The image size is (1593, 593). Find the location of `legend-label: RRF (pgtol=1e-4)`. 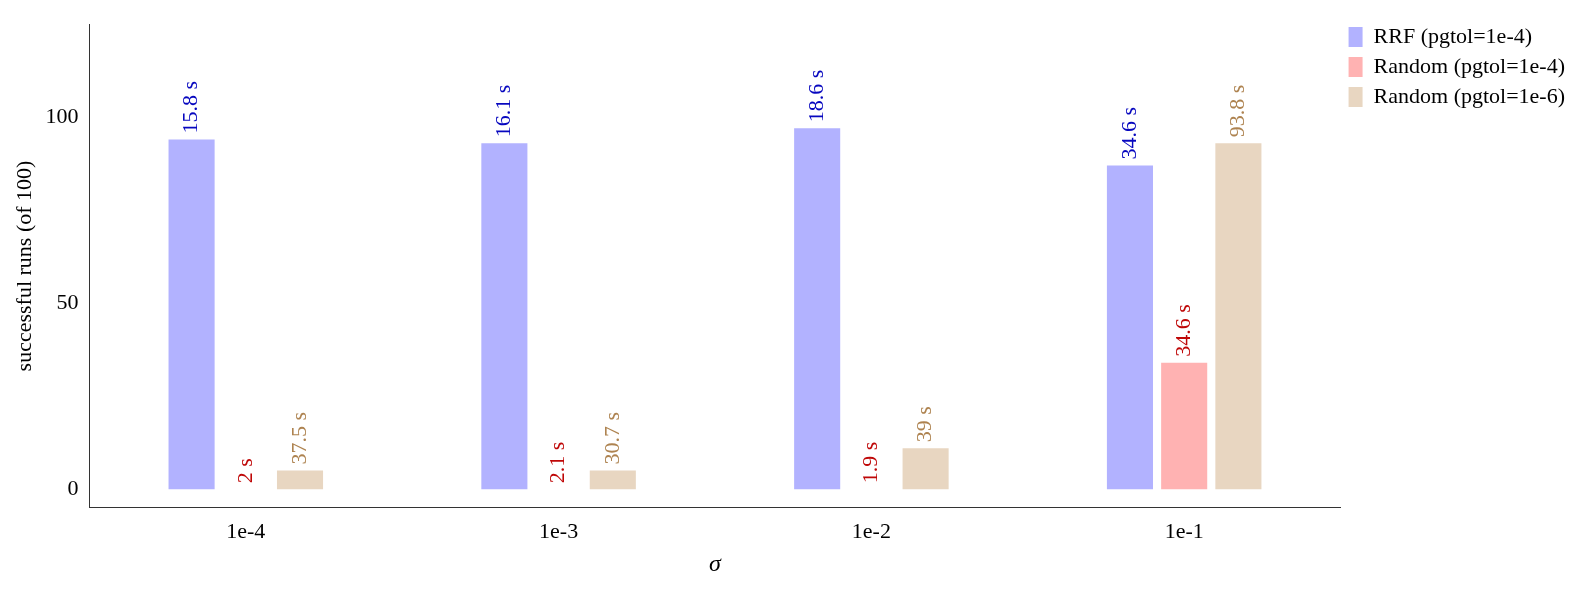

legend-label: RRF (pgtol=1e-4) is located at coordinates (1453, 35).